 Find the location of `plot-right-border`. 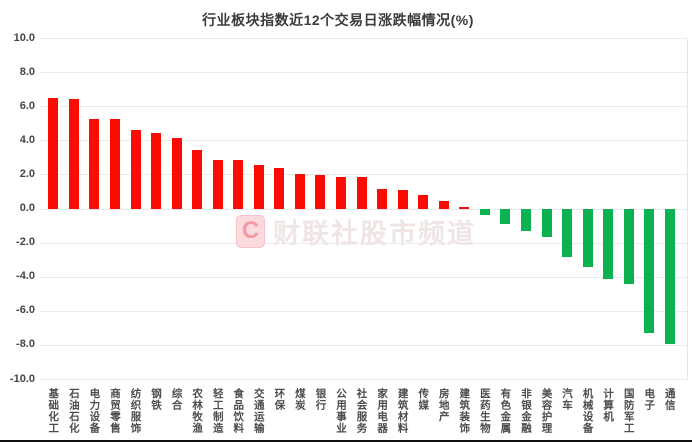

plot-right-border is located at coordinates (687, 209).